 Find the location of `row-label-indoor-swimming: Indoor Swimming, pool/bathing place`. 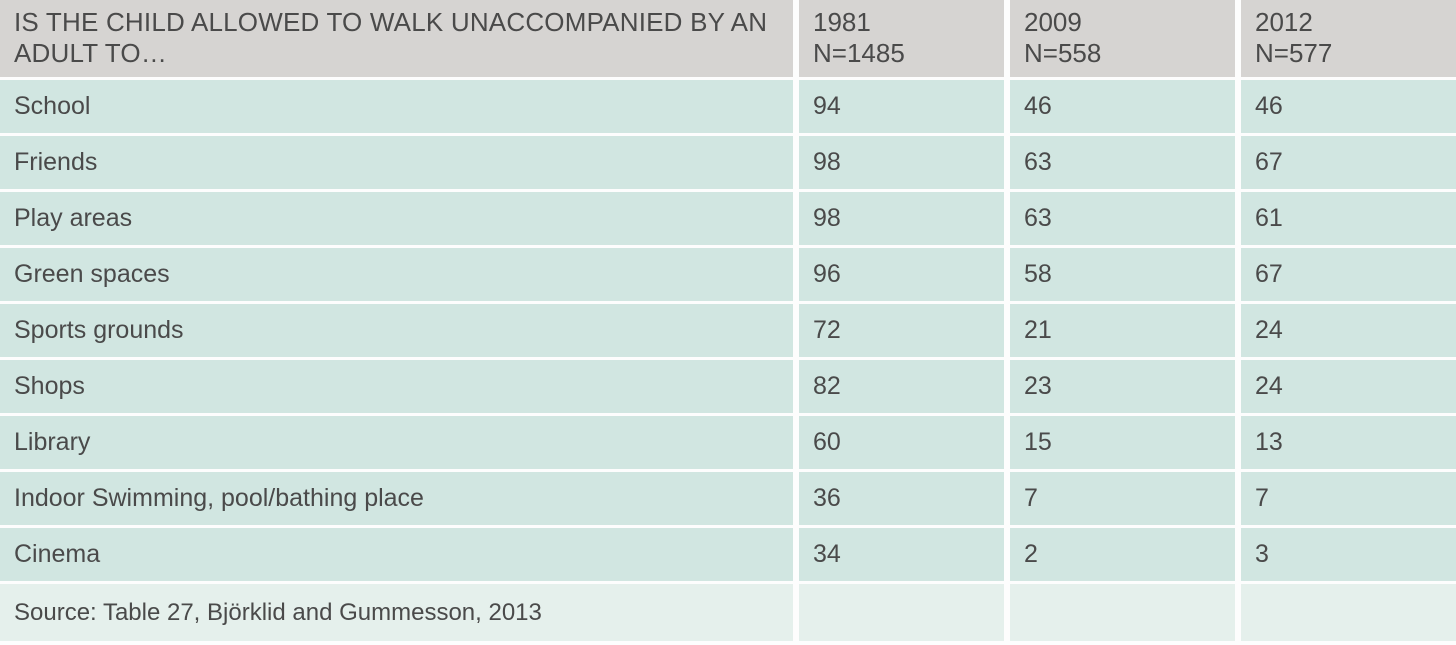

row-label-indoor-swimming: Indoor Swimming, pool/bathing place is located at coordinates (396, 498).